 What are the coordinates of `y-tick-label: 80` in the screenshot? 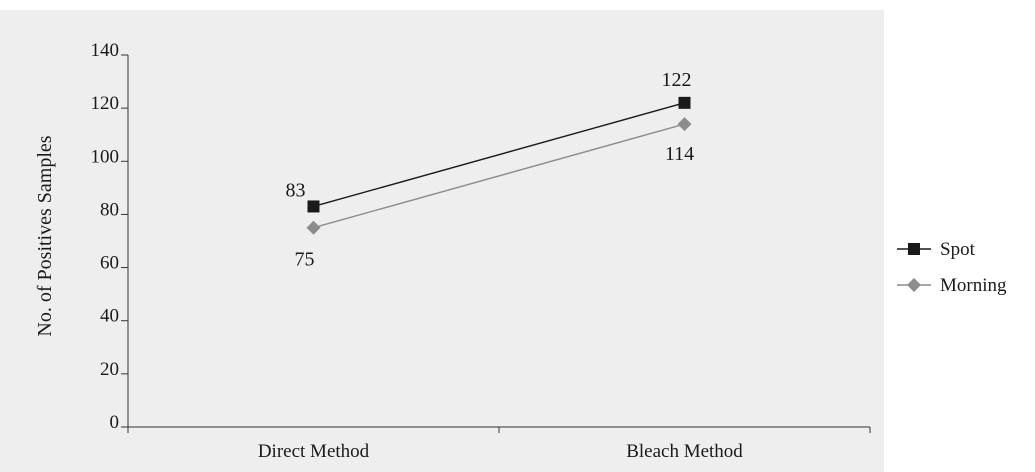 It's located at (109, 209).